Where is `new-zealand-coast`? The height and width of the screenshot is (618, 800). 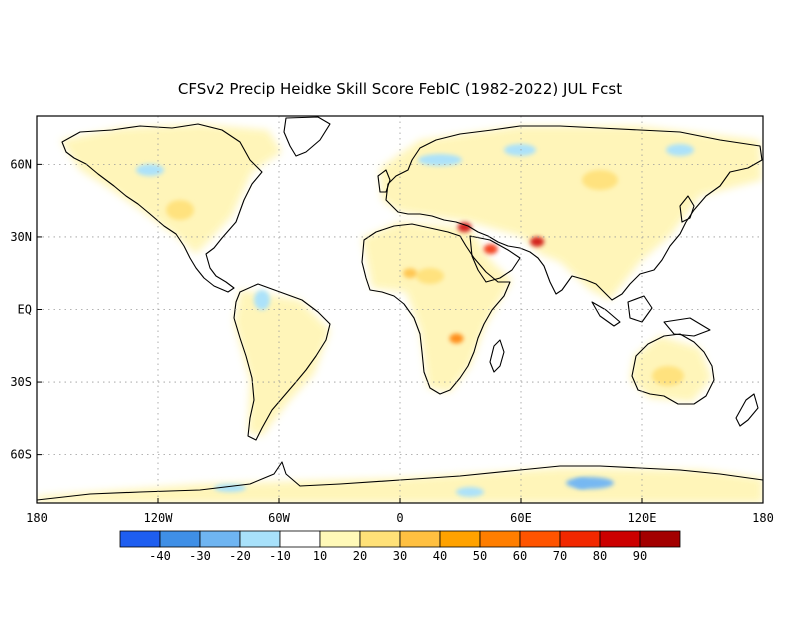 new-zealand-coast is located at coordinates (747, 410).